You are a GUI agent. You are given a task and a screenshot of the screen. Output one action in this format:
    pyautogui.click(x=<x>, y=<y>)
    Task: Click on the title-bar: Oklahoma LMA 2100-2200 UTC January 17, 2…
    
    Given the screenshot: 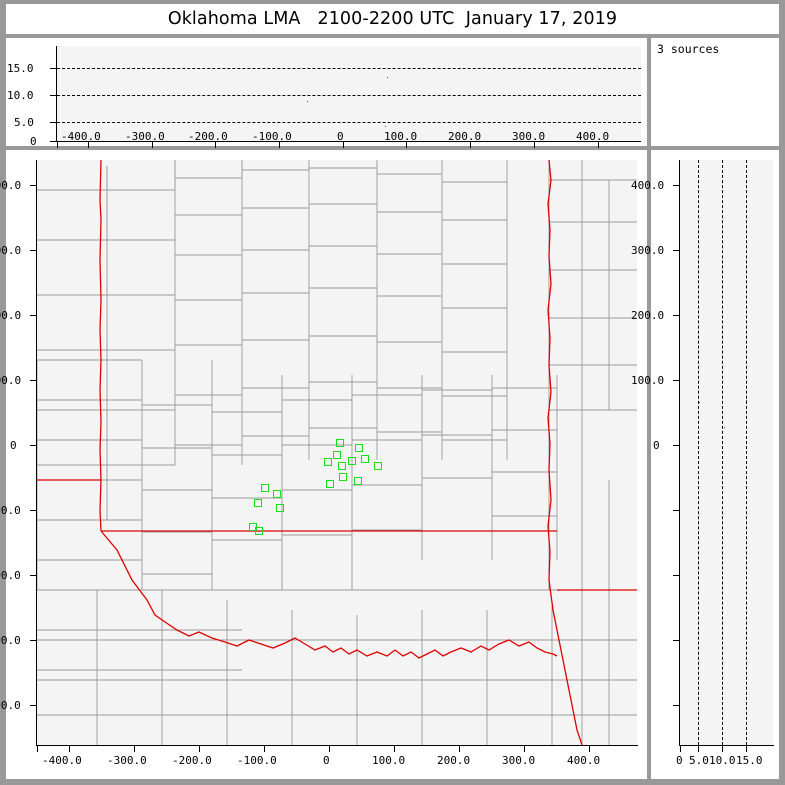 What is the action you would take?
    pyautogui.click(x=392, y=19)
    